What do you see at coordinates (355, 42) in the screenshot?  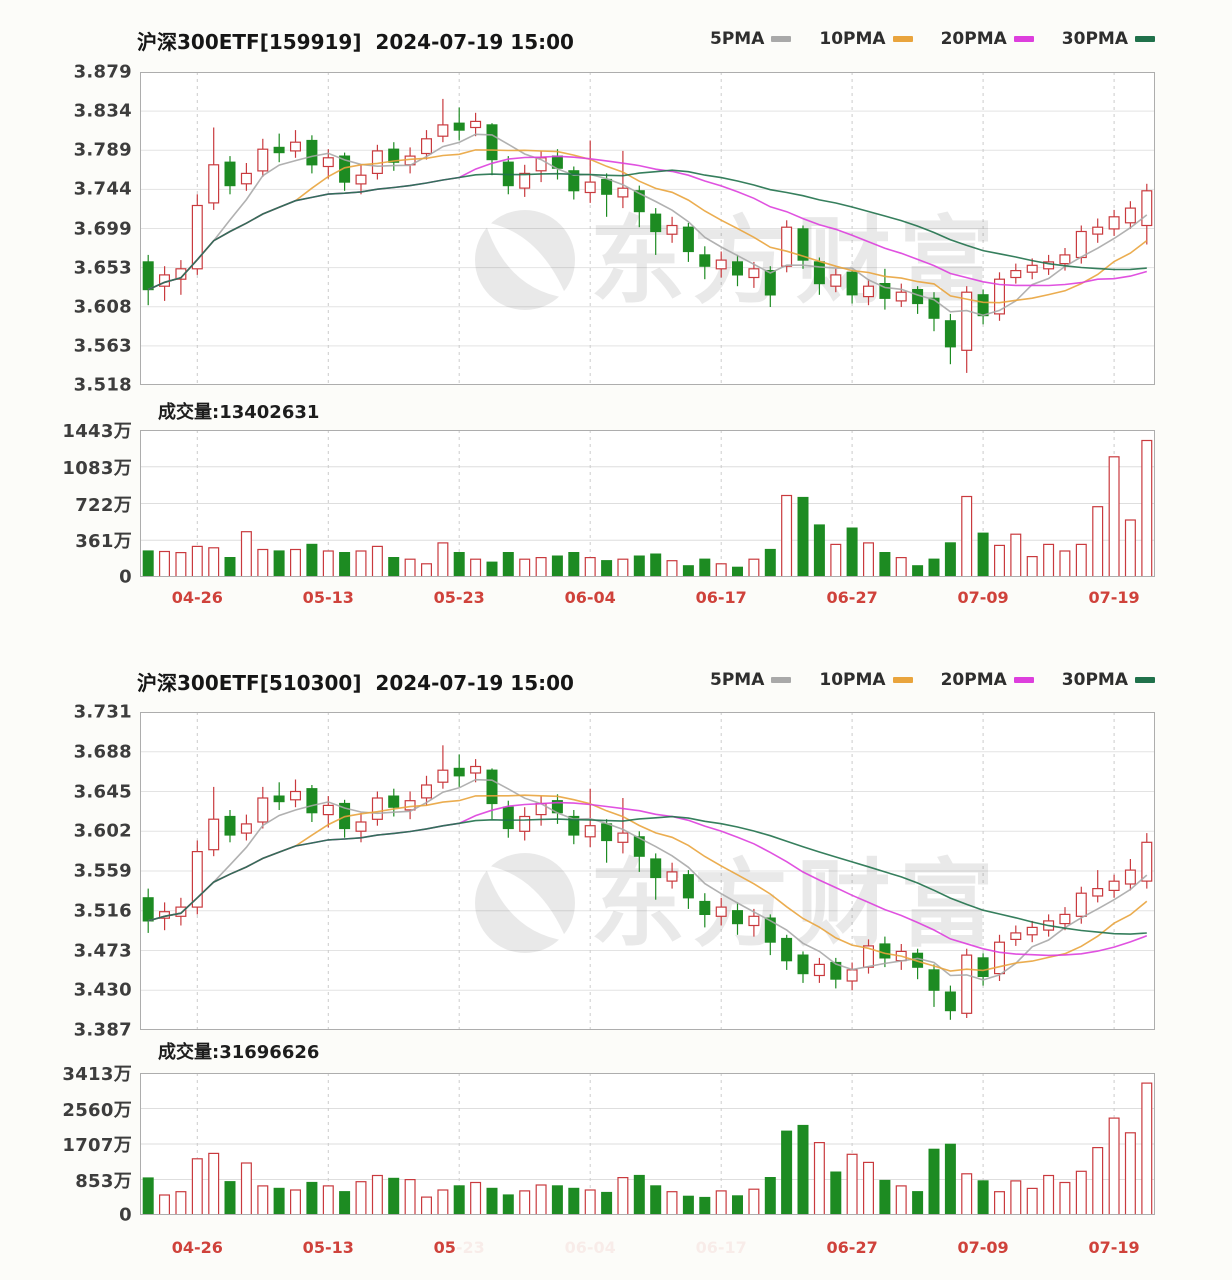 I see `chart-title: 沪深300ETF[159919] 2024-07-19 15:00` at bounding box center [355, 42].